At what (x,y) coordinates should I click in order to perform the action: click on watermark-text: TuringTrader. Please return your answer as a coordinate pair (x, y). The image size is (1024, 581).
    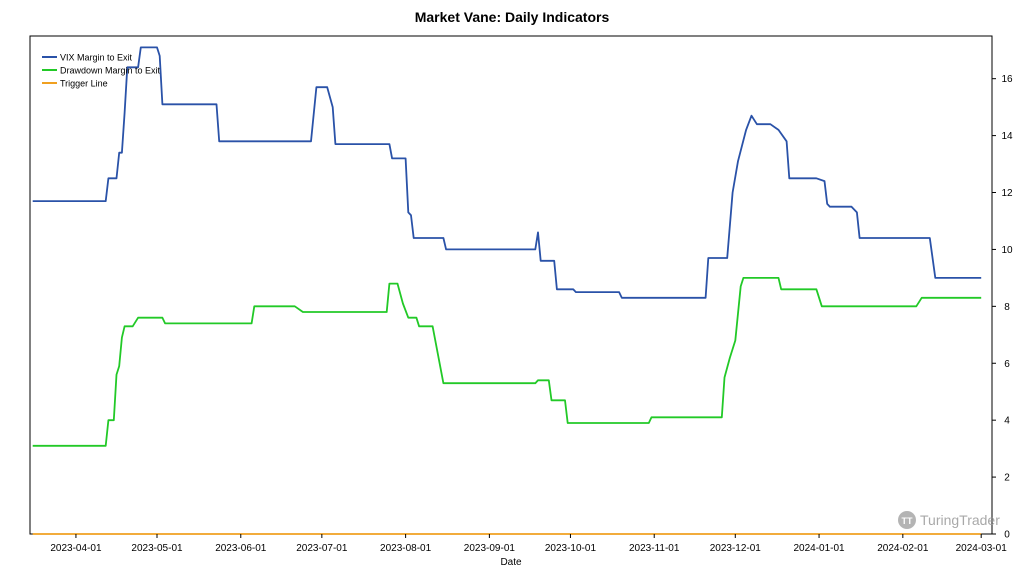
    Looking at the image, I should click on (960, 520).